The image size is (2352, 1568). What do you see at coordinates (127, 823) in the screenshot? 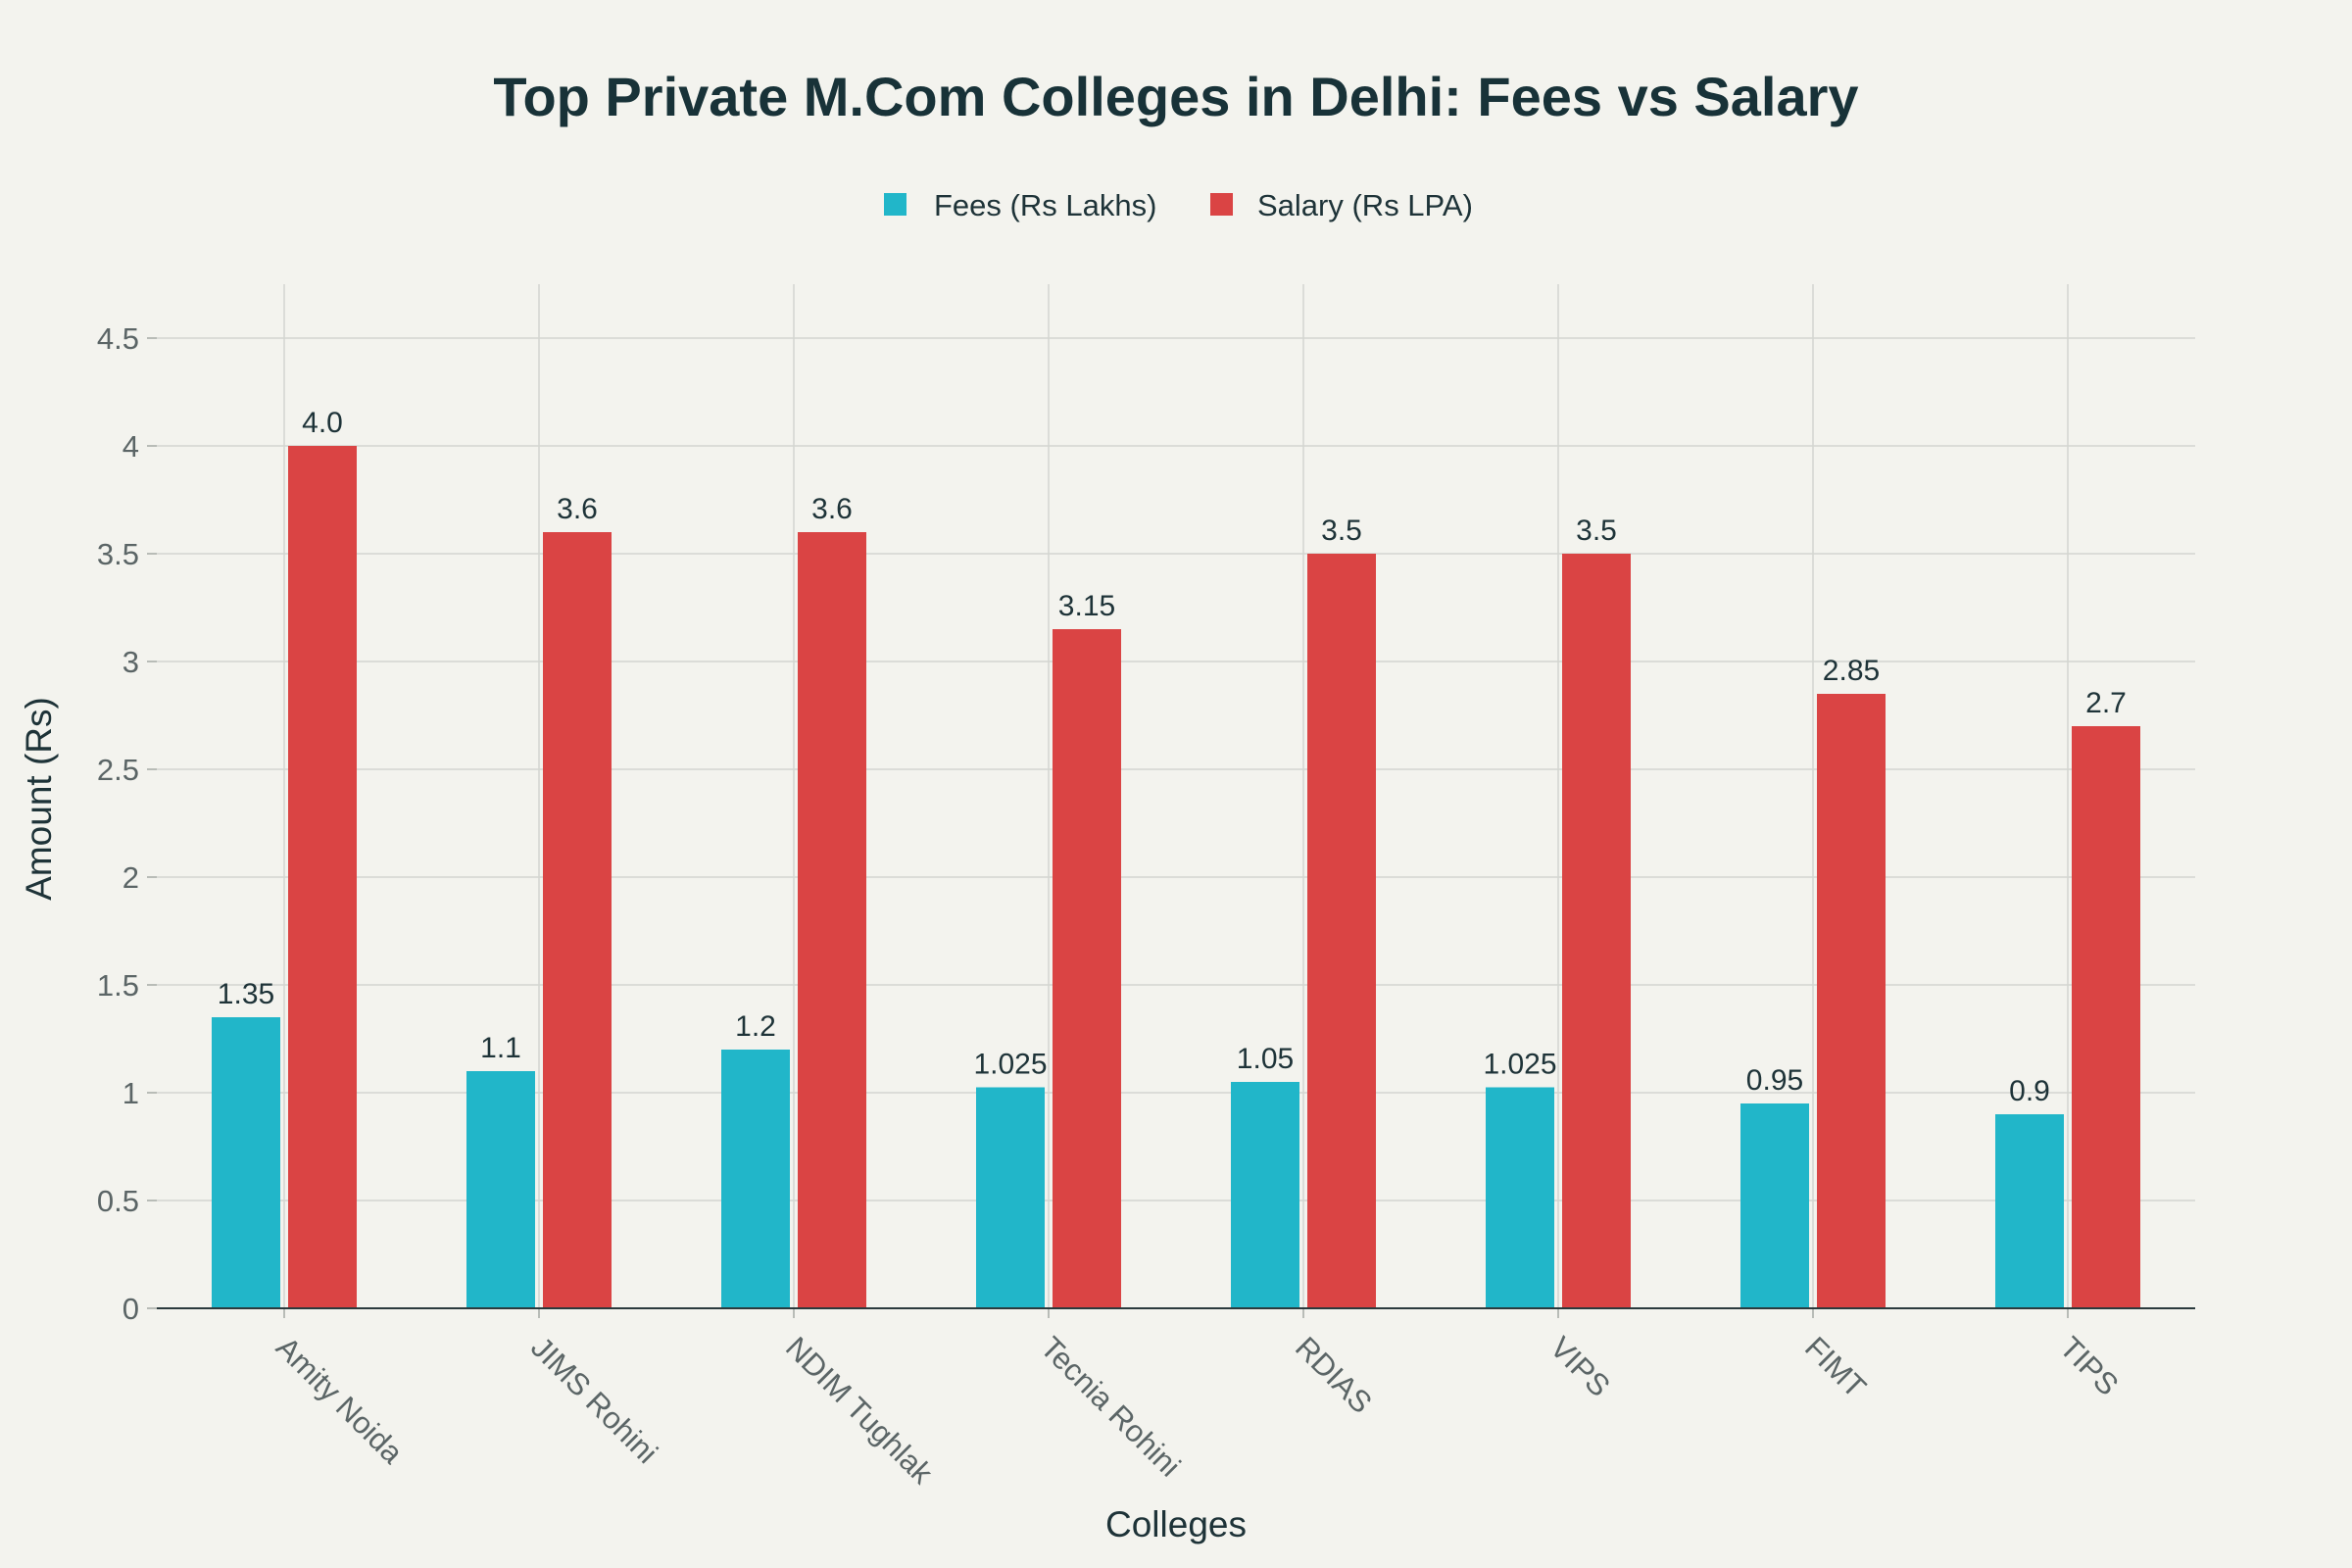
I see `y-axis-ticks: 0 0.5 1 1.5 2 2.5 3 3.5 4 4.5` at bounding box center [127, 823].